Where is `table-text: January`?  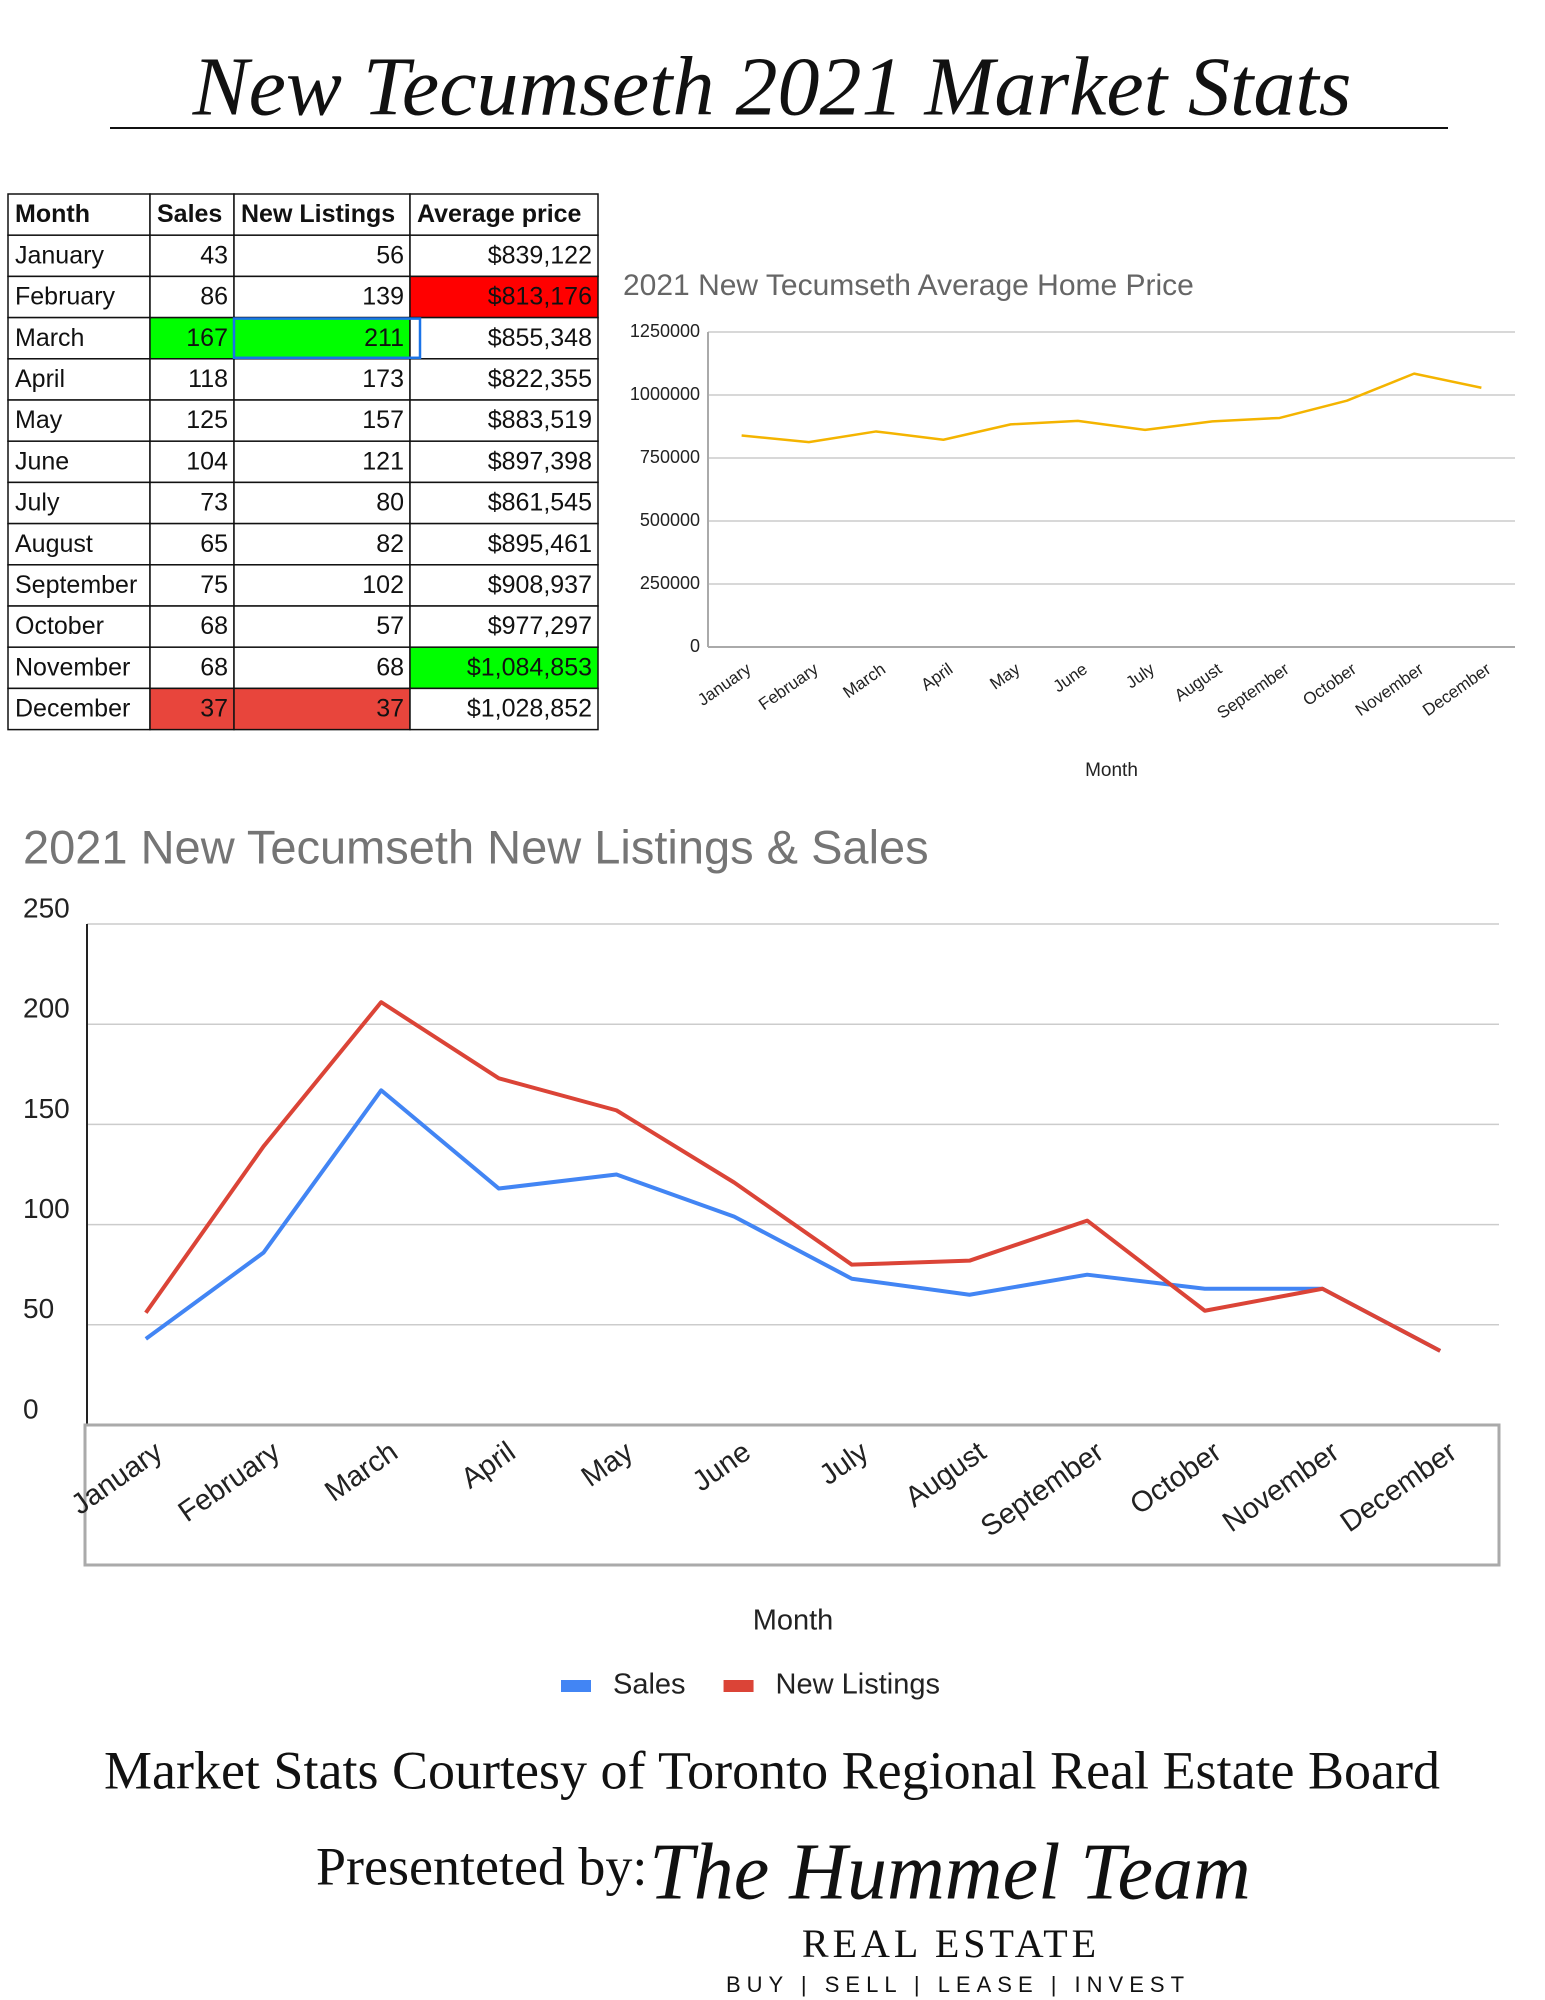 table-text: January is located at coordinates (59, 255).